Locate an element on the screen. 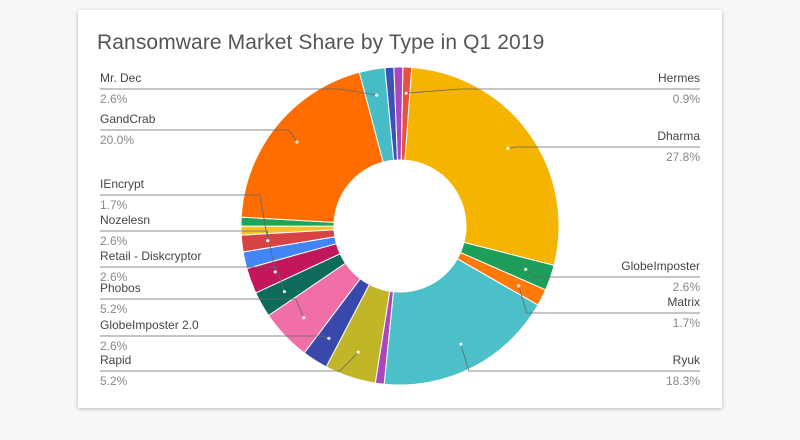  leader-dot-phobos is located at coordinates (304, 318).